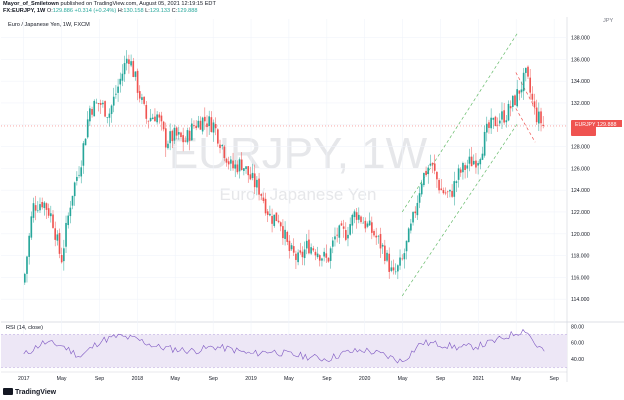  Describe the element at coordinates (479, 379) in the screenshot. I see `time-tick-label: 2021` at that location.